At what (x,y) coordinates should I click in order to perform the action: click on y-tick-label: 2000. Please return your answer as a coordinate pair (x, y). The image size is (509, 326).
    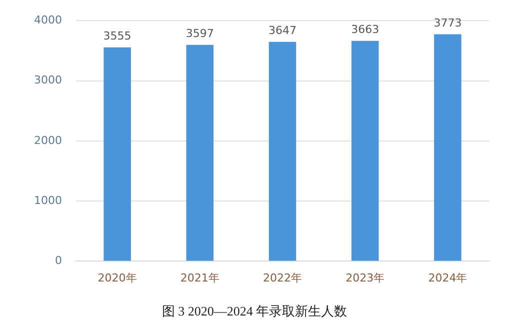
    Looking at the image, I should click on (48, 140).